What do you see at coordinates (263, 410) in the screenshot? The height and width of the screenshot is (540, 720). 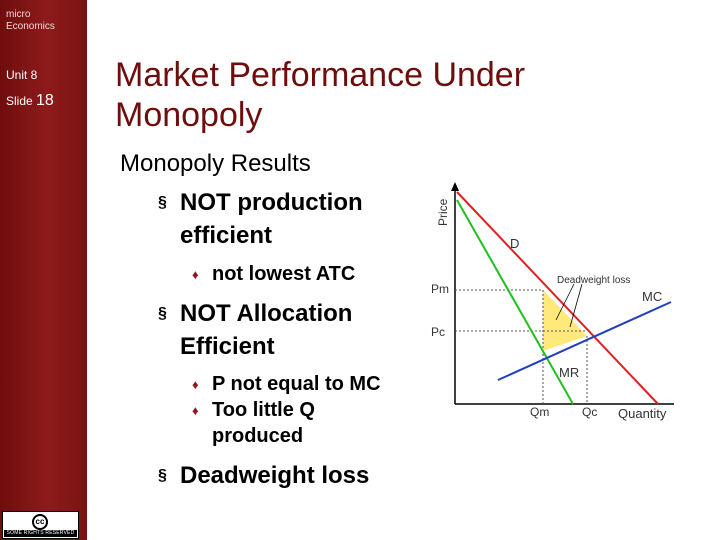 I see `sub3-line1: Too little Q` at bounding box center [263, 410].